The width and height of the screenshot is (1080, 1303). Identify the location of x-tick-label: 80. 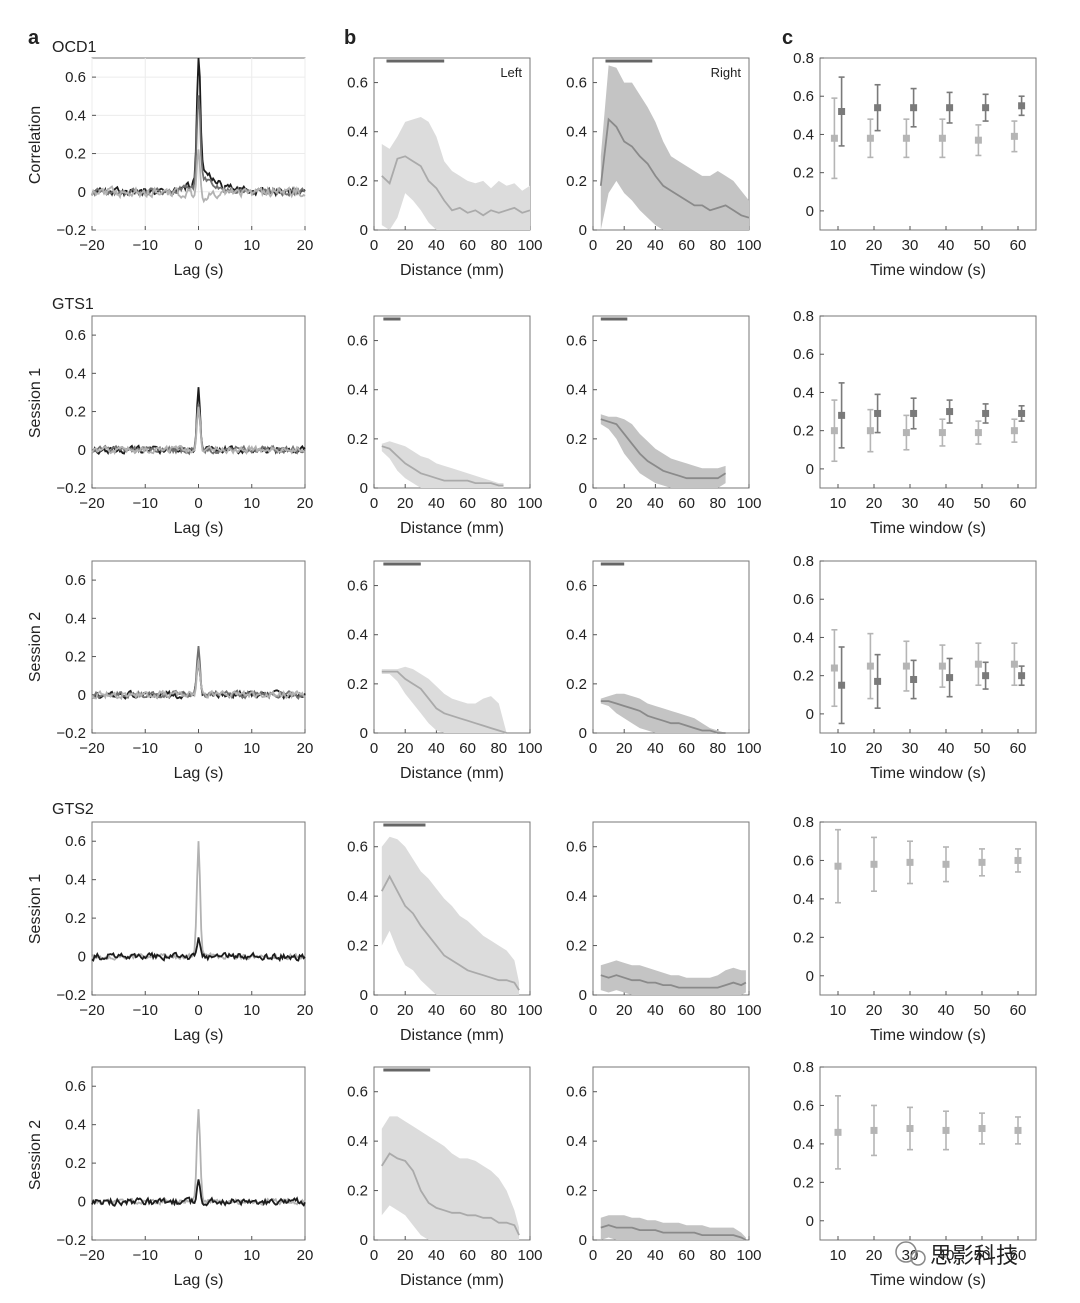
(717, 748).